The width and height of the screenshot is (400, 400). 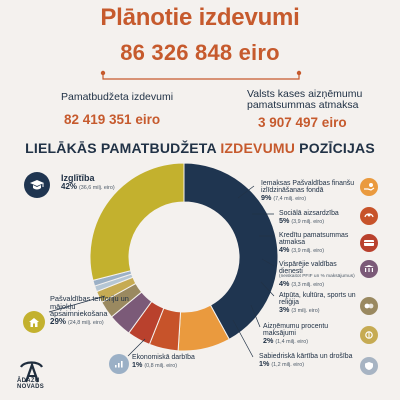 What do you see at coordinates (255, 316) in the screenshot?
I see `interest-leader` at bounding box center [255, 316].